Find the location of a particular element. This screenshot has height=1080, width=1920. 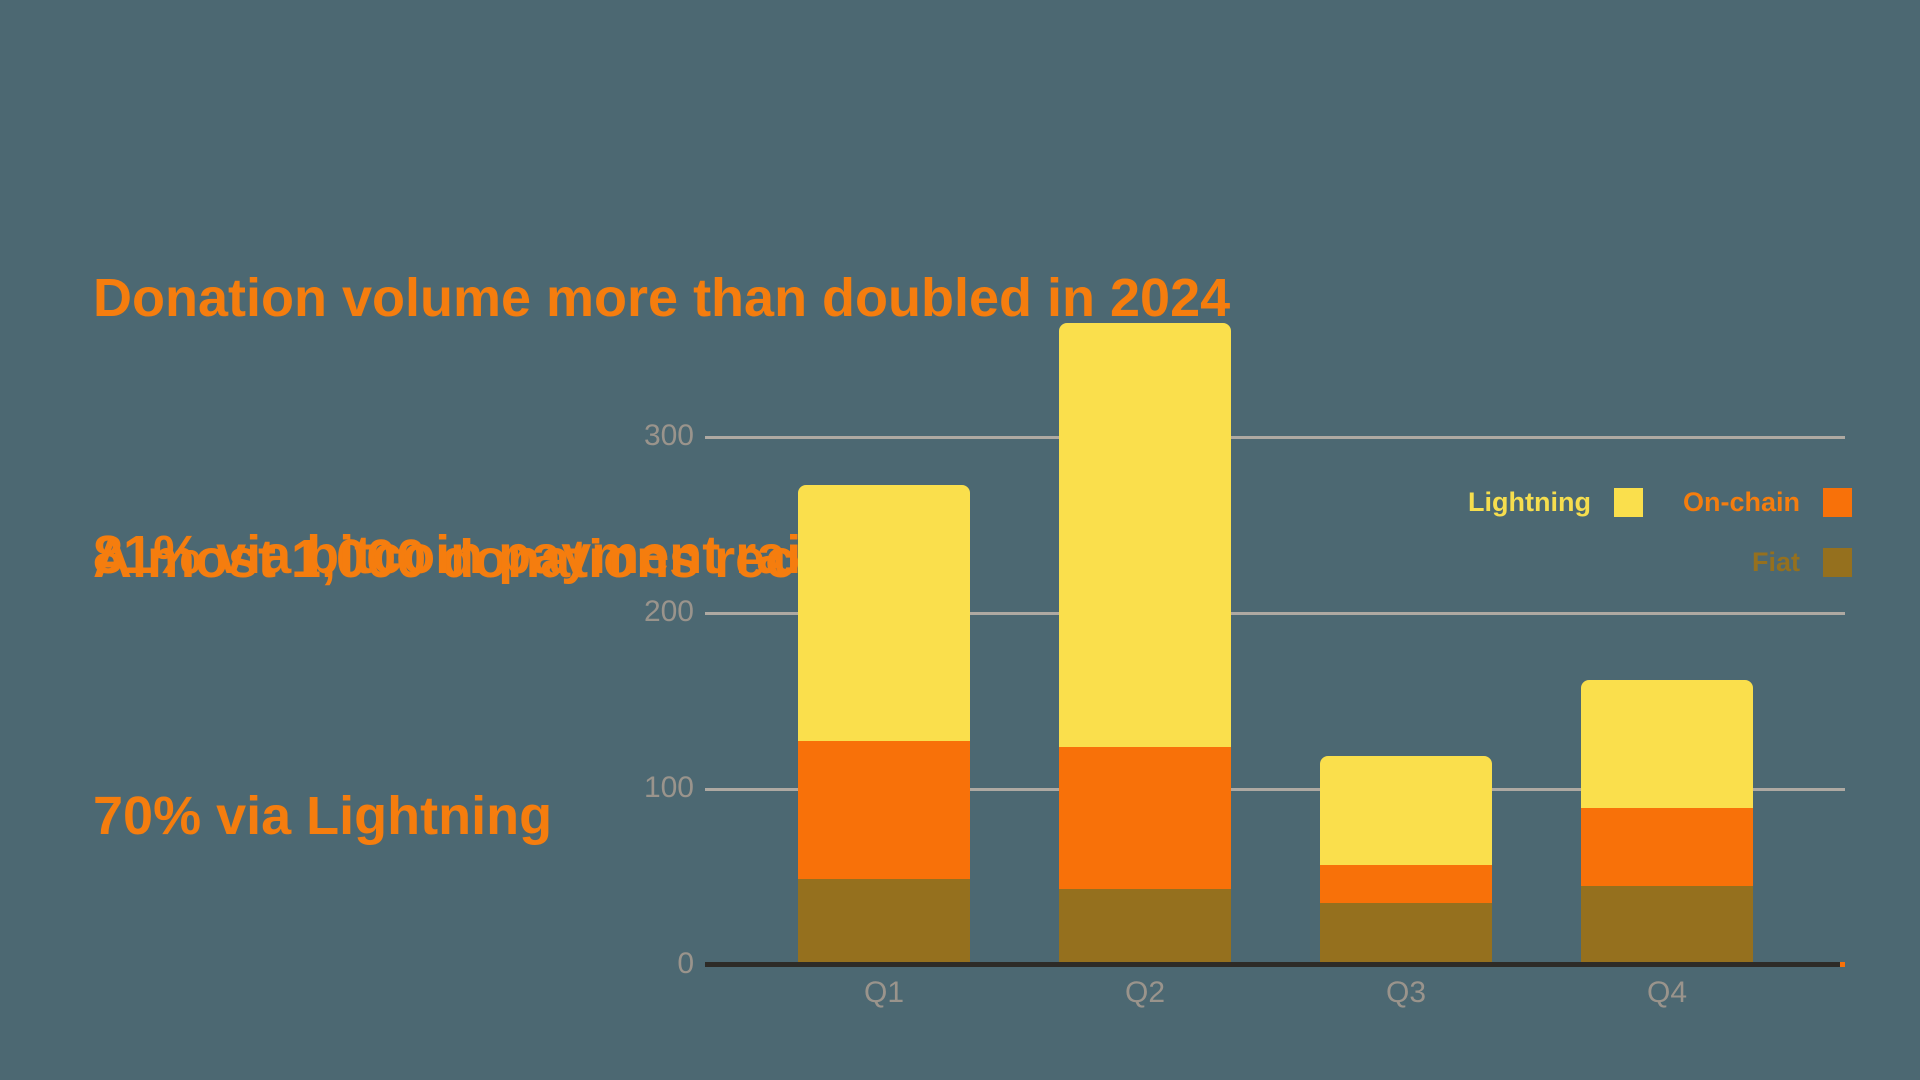

bar-Q4-segment-onchain is located at coordinates (1667, 847).